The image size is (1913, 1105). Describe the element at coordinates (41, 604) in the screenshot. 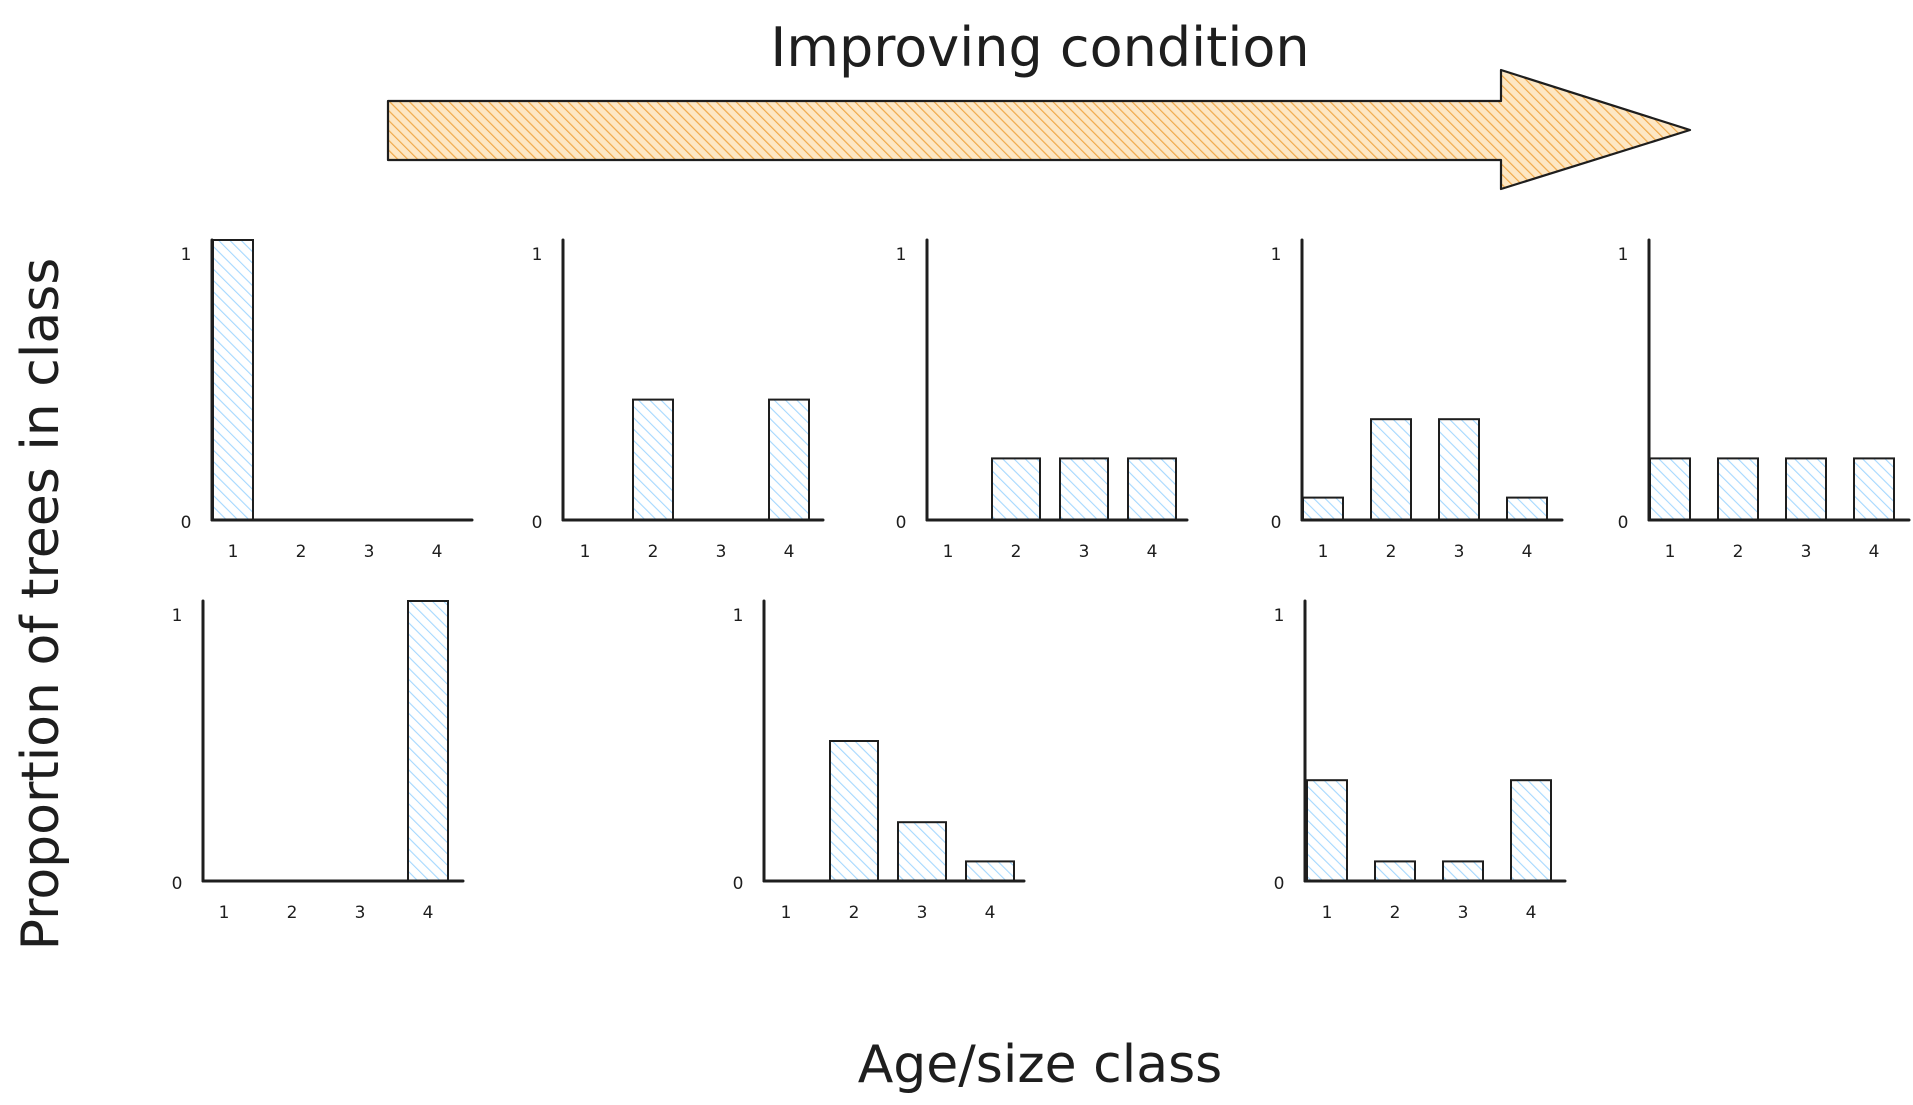

I see `y-axis-title: Proportion of trees in class` at that location.